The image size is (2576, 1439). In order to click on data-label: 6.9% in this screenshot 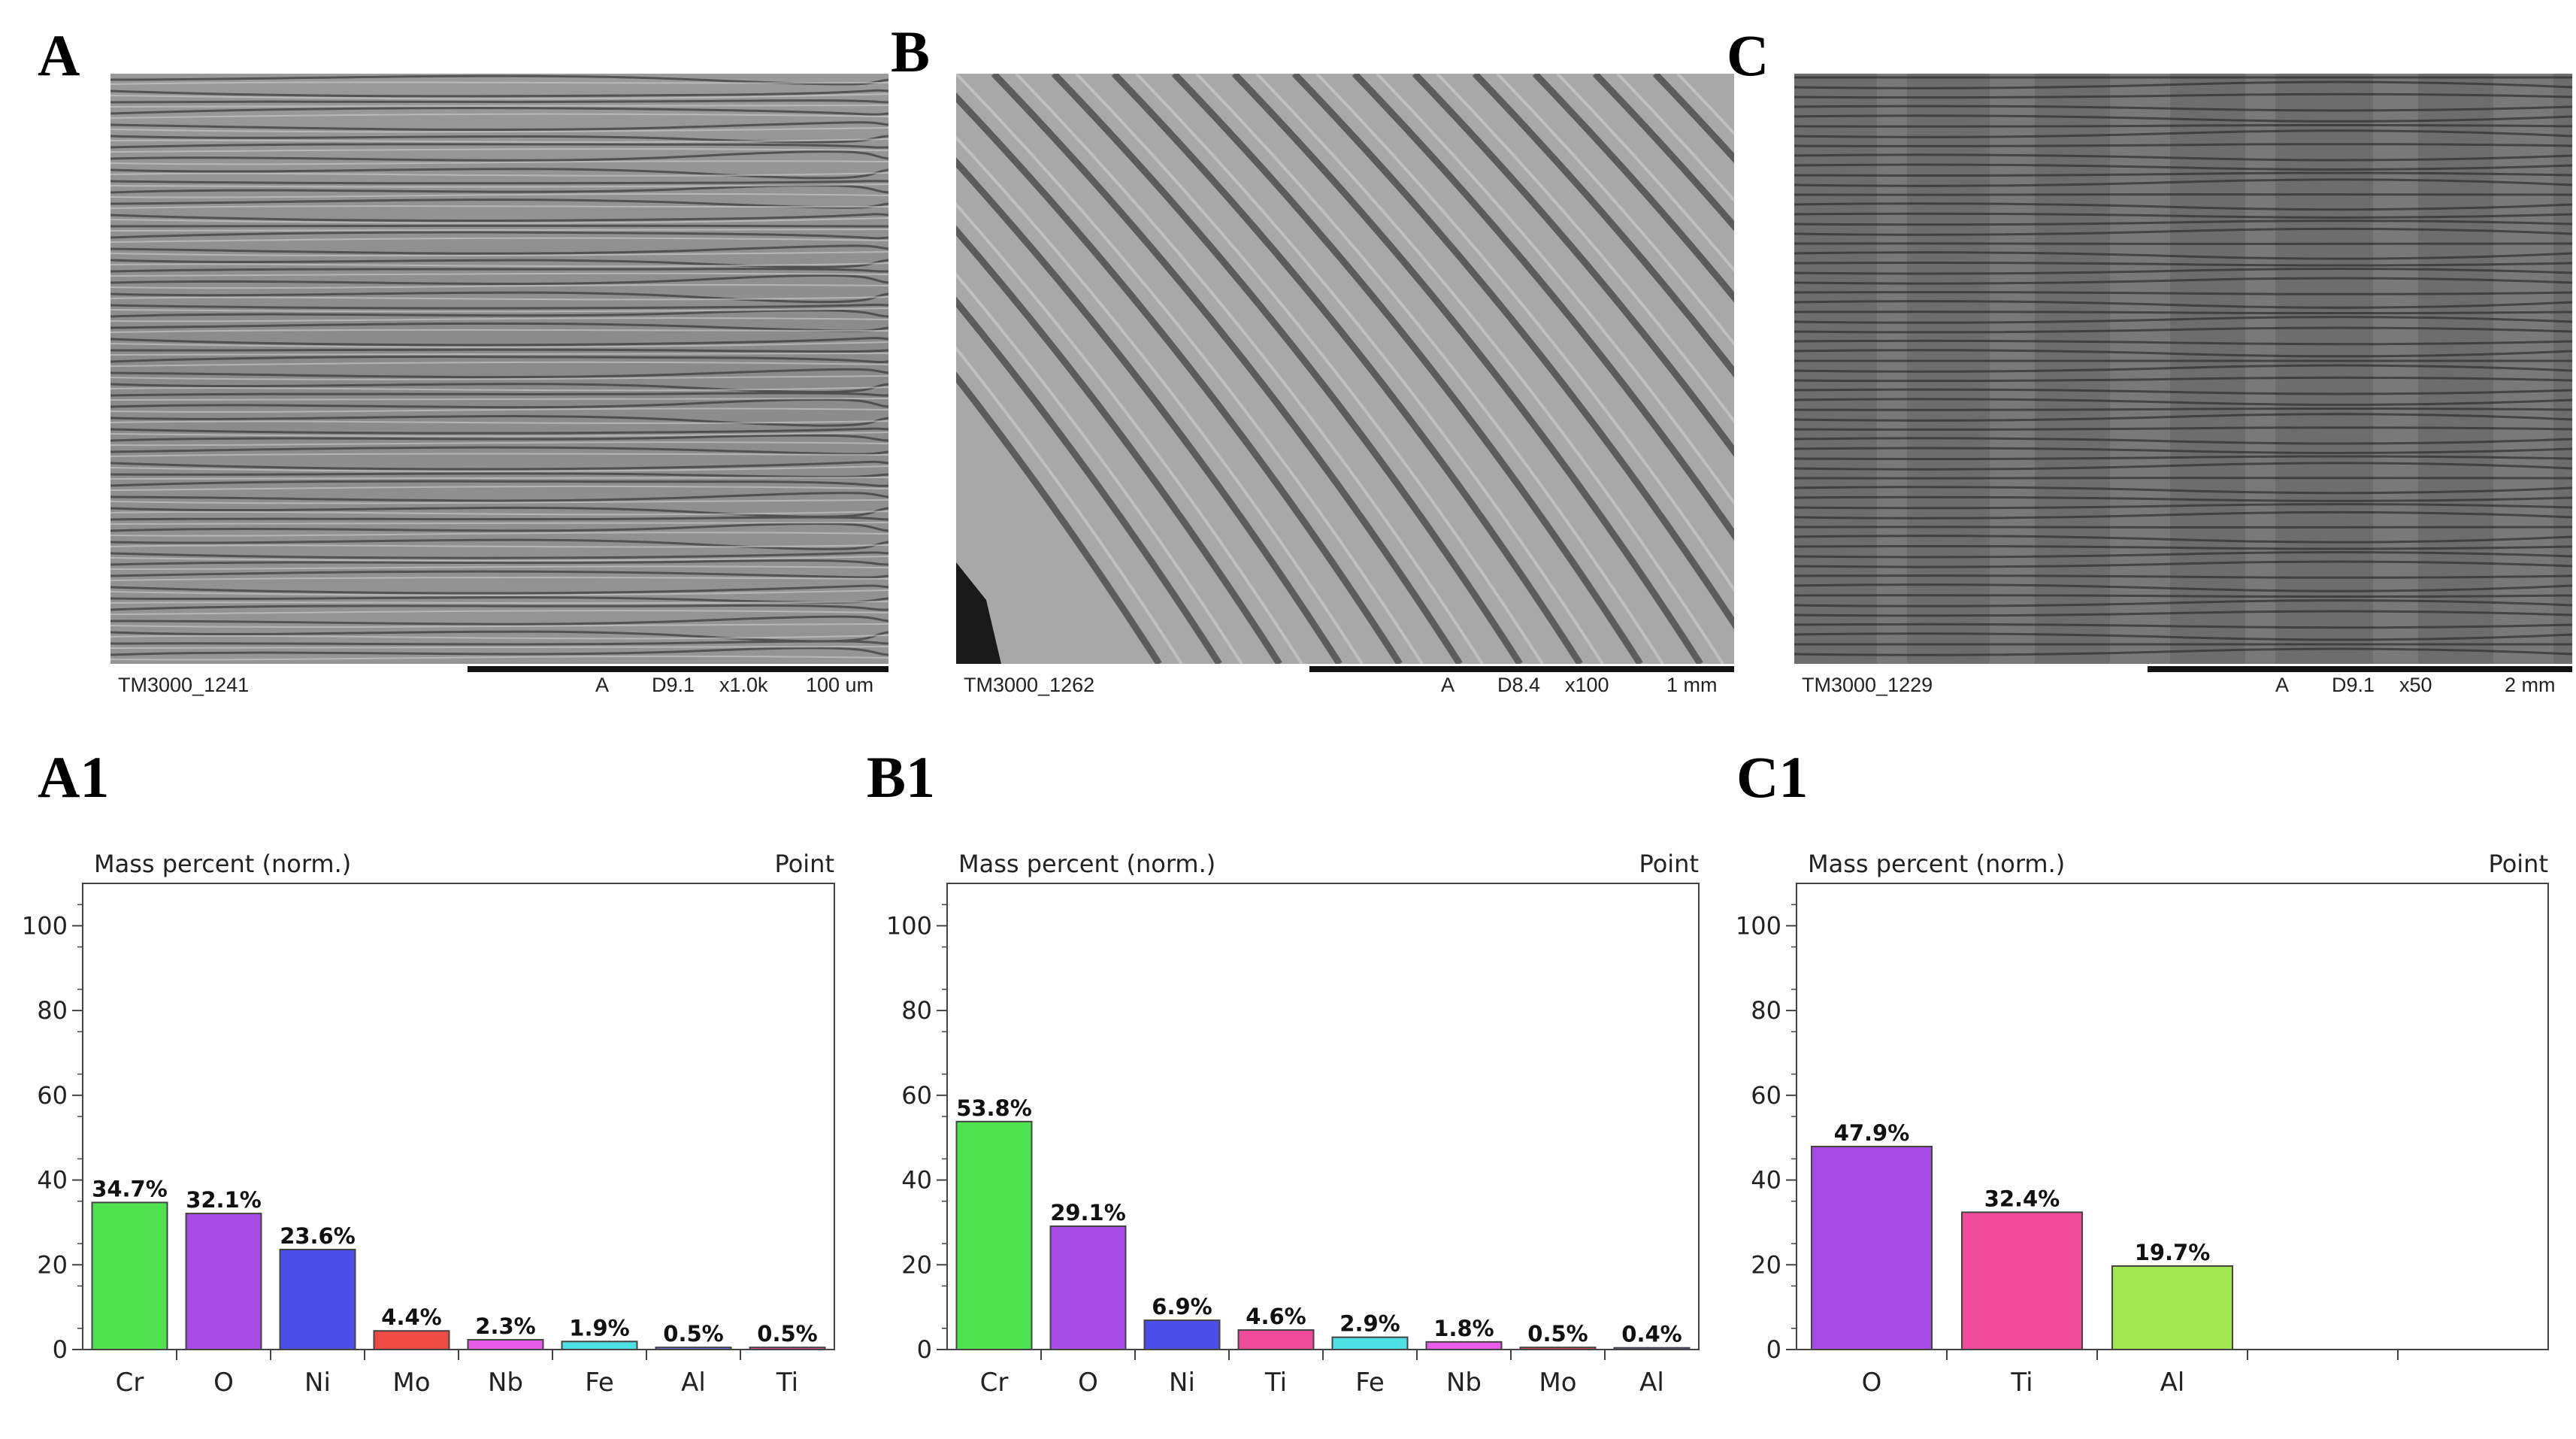, I will do `click(1182, 1306)`.